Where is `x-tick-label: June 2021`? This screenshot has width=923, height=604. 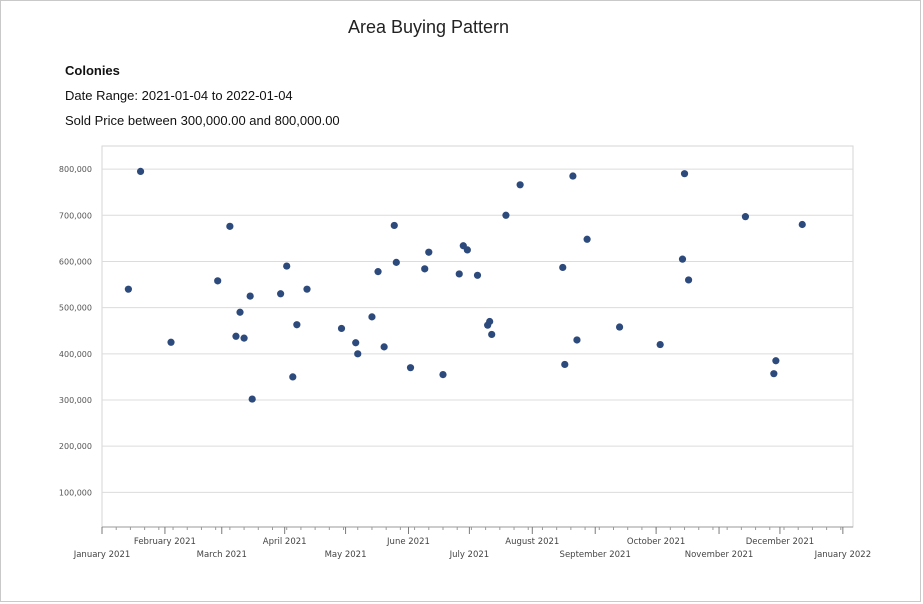
x-tick-label: June 2021 is located at coordinates (408, 542).